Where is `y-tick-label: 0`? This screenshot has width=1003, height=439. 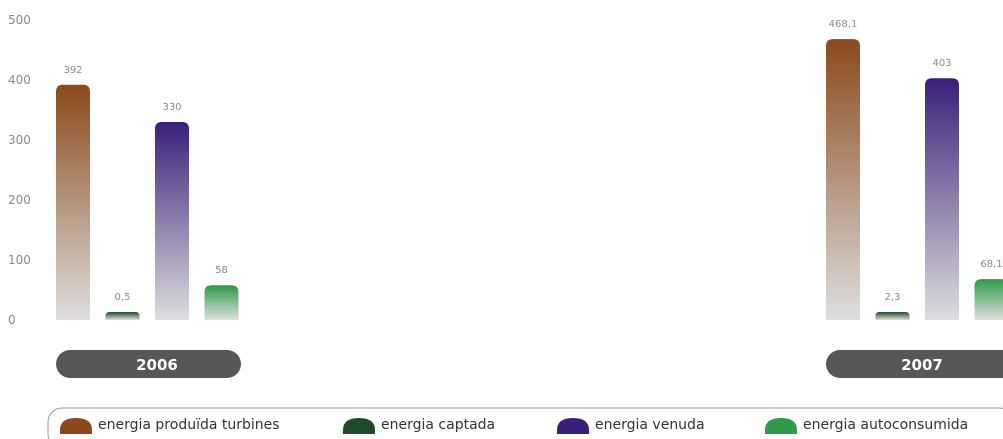 y-tick-label: 0 is located at coordinates (12, 320).